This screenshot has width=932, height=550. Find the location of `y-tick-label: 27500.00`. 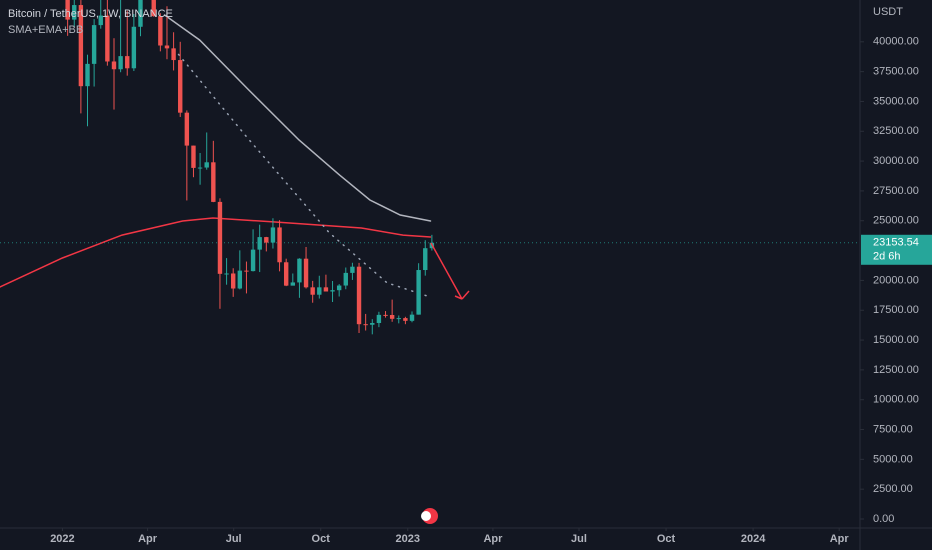

y-tick-label: 27500.00 is located at coordinates (896, 191).